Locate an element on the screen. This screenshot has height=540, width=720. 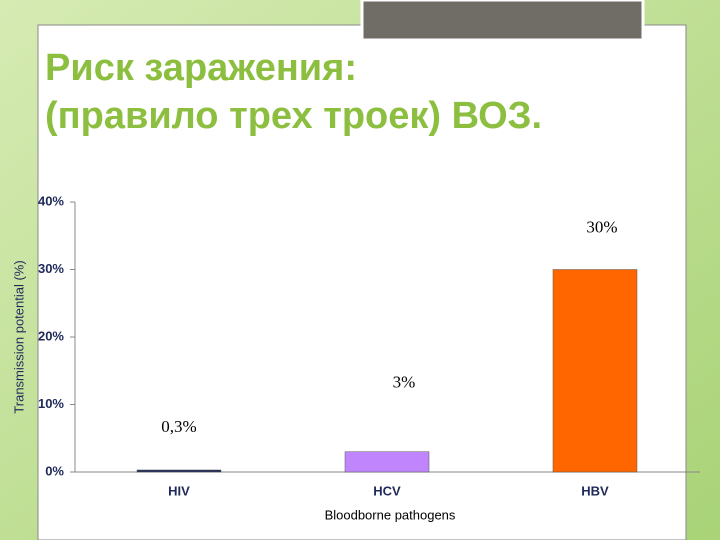
title-line: (правило трех троек) ВОЗ. is located at coordinates (293, 116).